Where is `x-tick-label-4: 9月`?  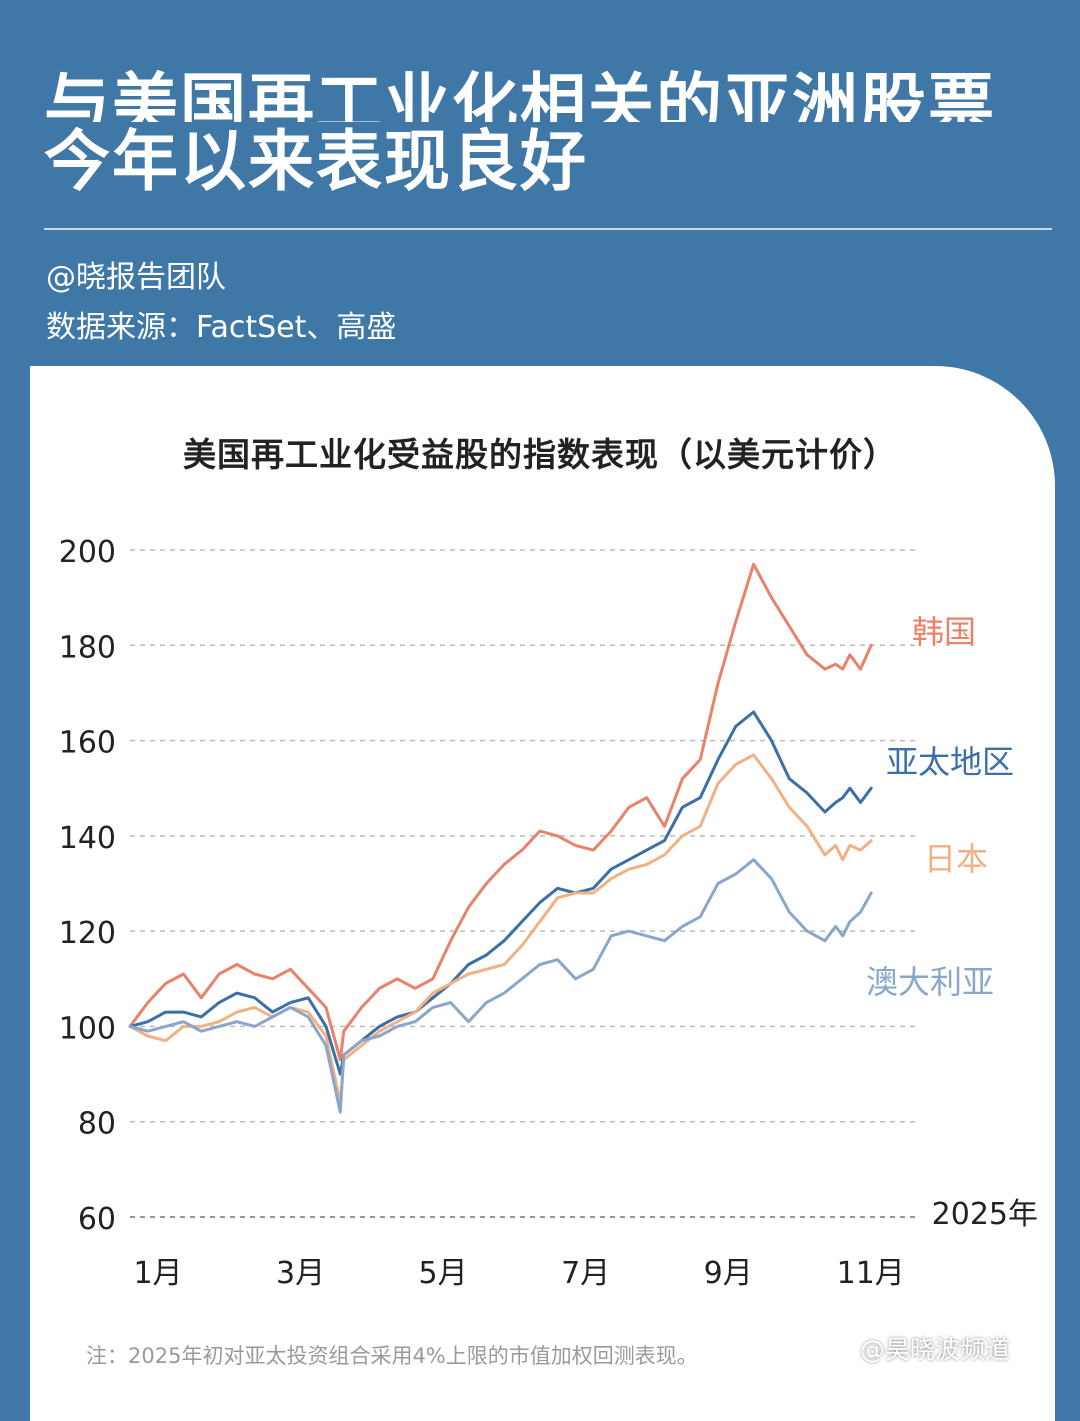
x-tick-label-4: 9月 is located at coordinates (728, 1273).